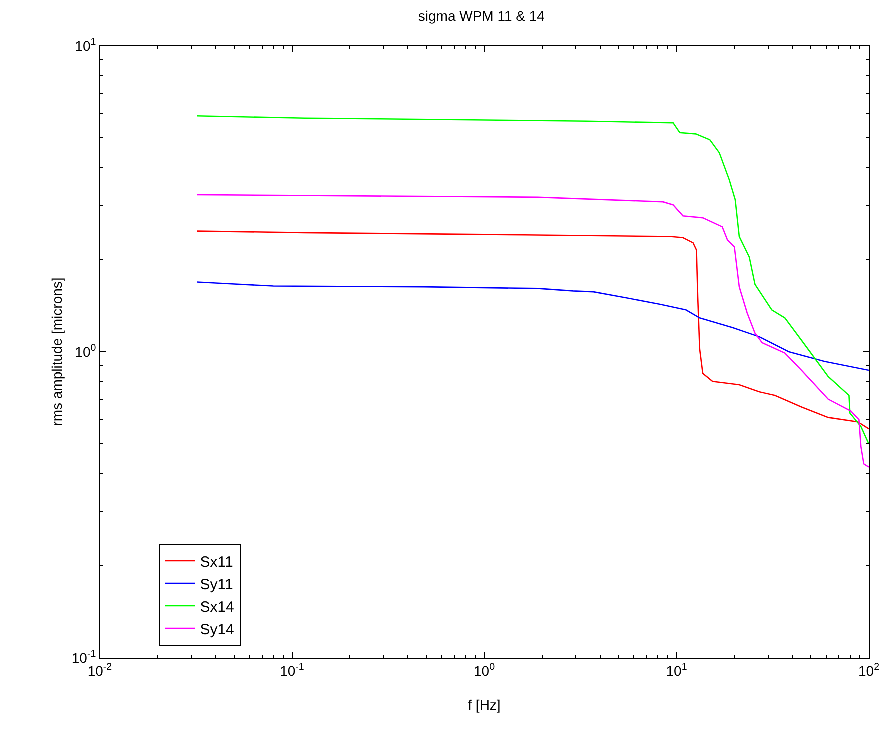 The height and width of the screenshot is (731, 892). What do you see at coordinates (217, 585) in the screenshot?
I see `legend-label: Sy11` at bounding box center [217, 585].